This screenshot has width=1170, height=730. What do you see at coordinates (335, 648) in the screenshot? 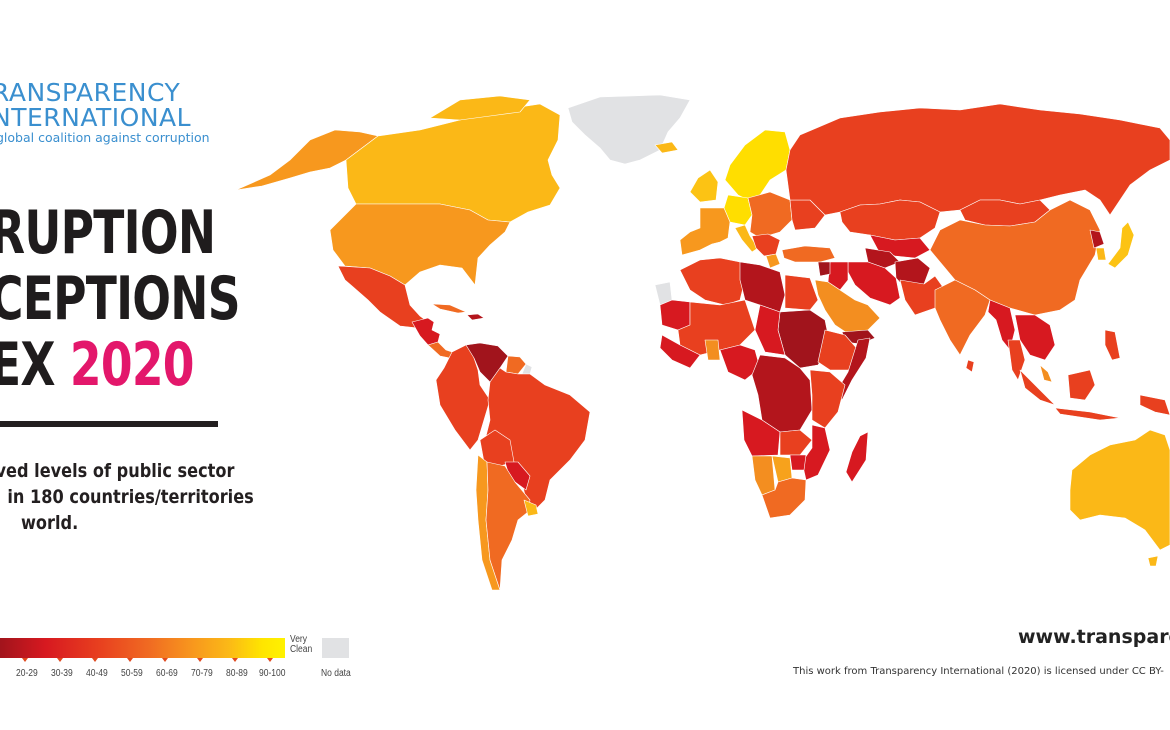
I see `legend-no-data-swatch` at bounding box center [335, 648].